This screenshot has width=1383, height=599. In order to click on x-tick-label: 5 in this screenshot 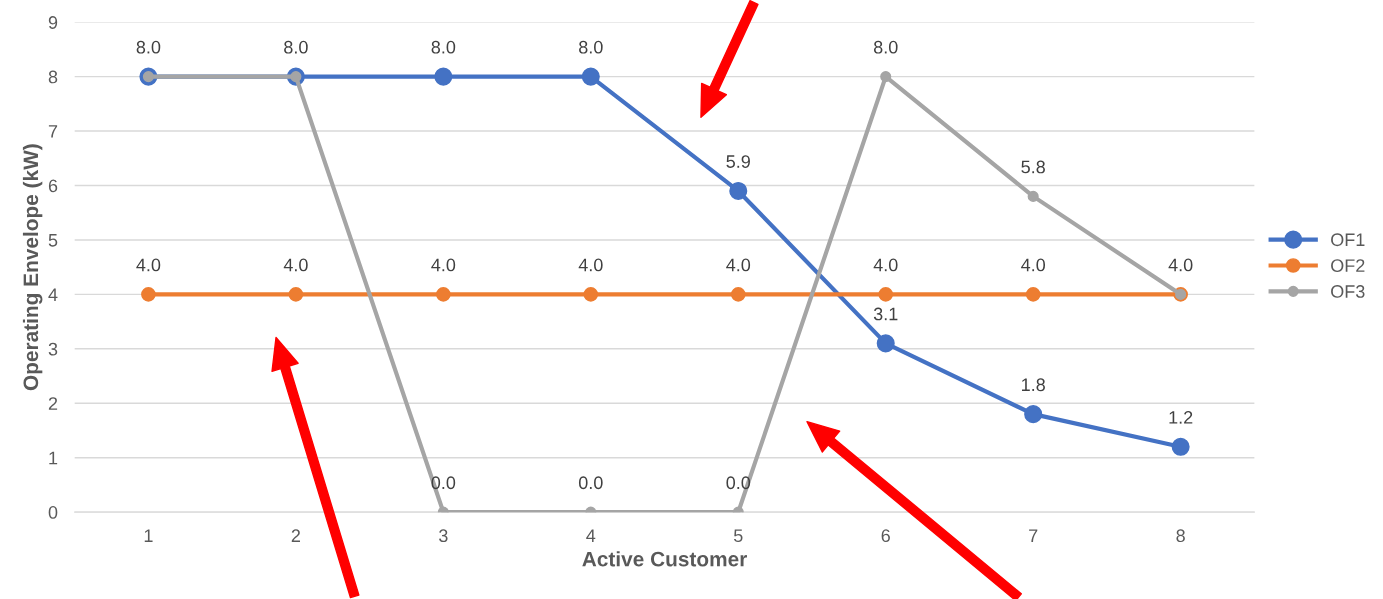, I will do `click(738, 536)`.